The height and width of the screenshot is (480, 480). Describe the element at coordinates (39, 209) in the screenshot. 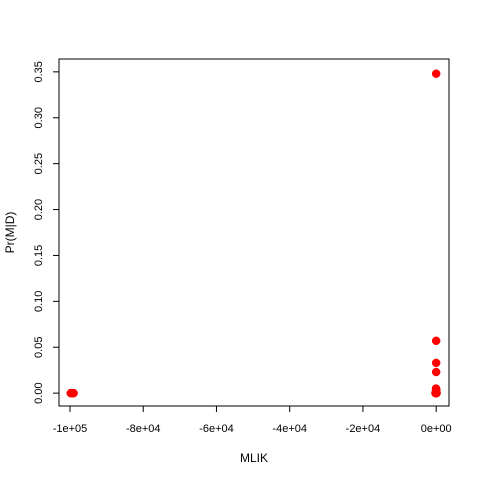

I see `y-tick-label: 0.20` at that location.